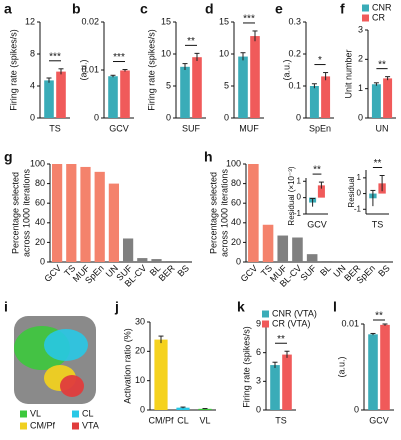 Image resolution: width=401 pixels, height=440 pixels. Describe the element at coordinates (208, 157) in the screenshot. I see `panel-label: h` at that location.